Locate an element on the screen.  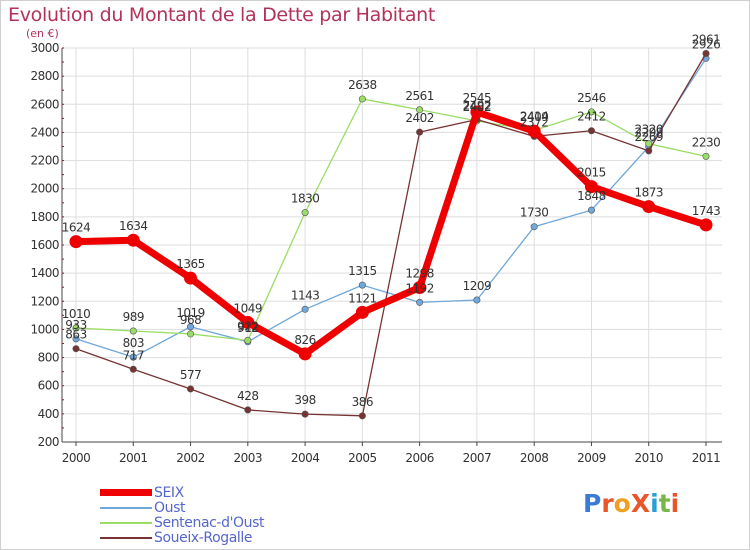
data-label-sentenac-d-oust: 2482 is located at coordinates (477, 107).